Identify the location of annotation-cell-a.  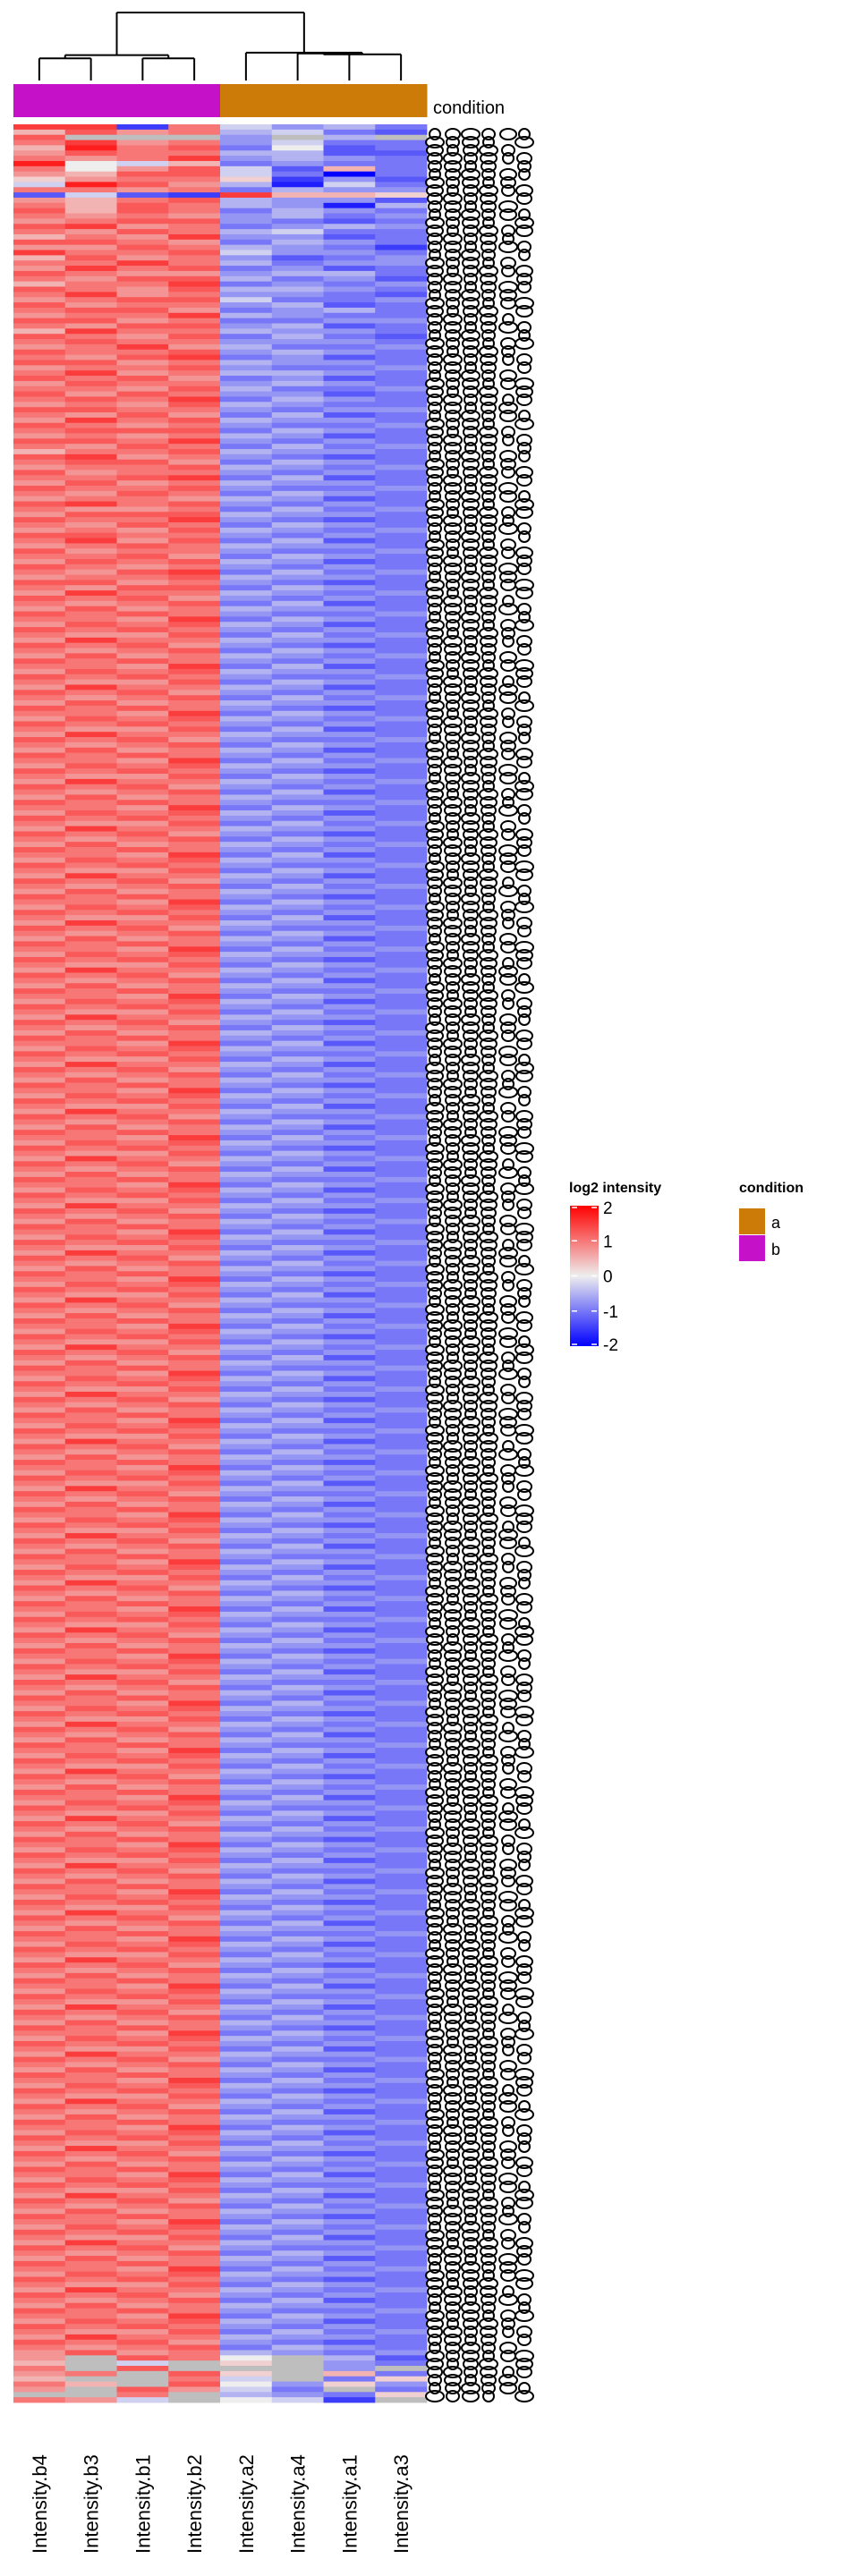
(297, 100).